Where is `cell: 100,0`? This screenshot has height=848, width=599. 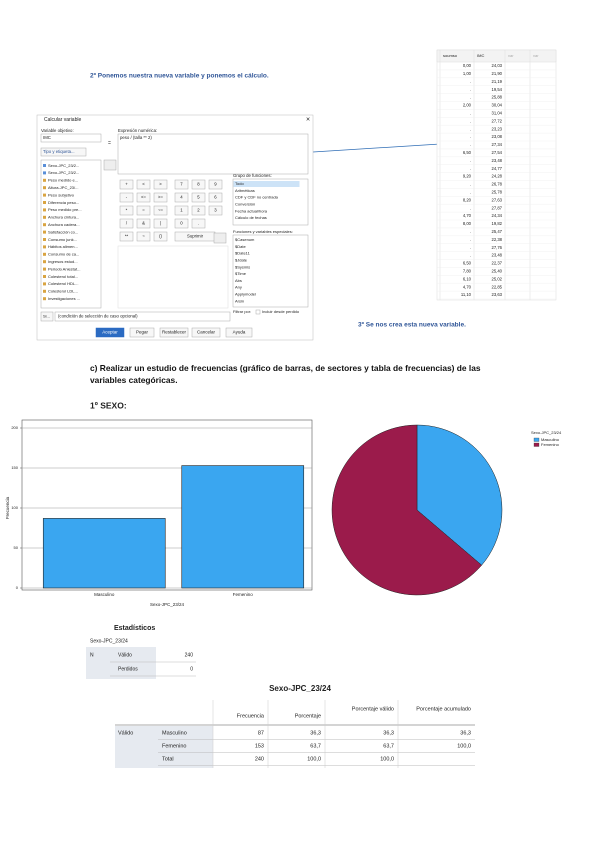 cell: 100,0 is located at coordinates (314, 759).